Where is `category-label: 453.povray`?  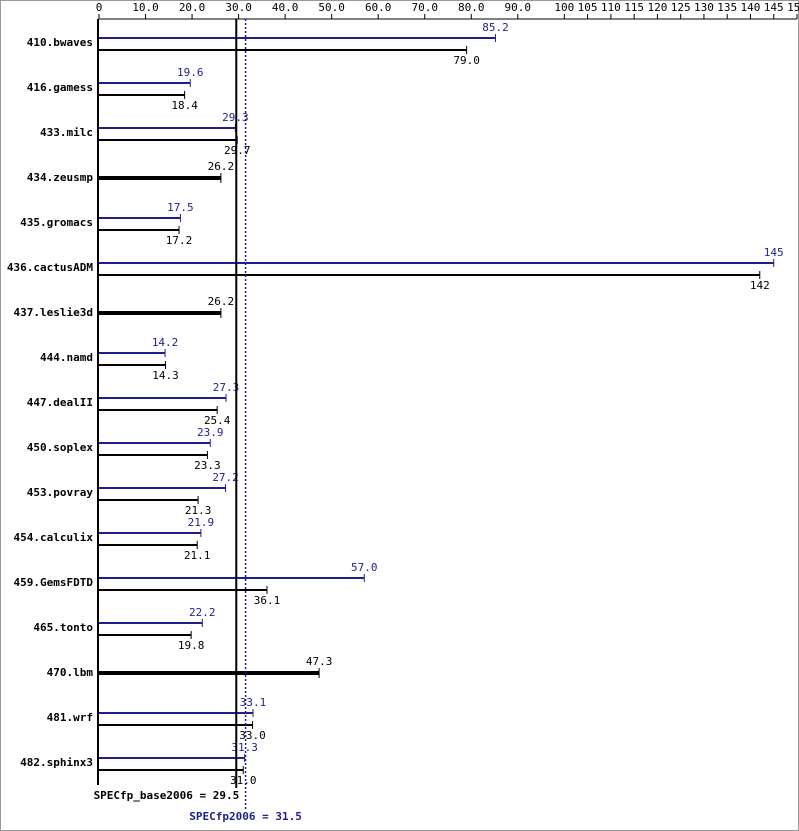
category-label: 453.povray is located at coordinates (60, 492).